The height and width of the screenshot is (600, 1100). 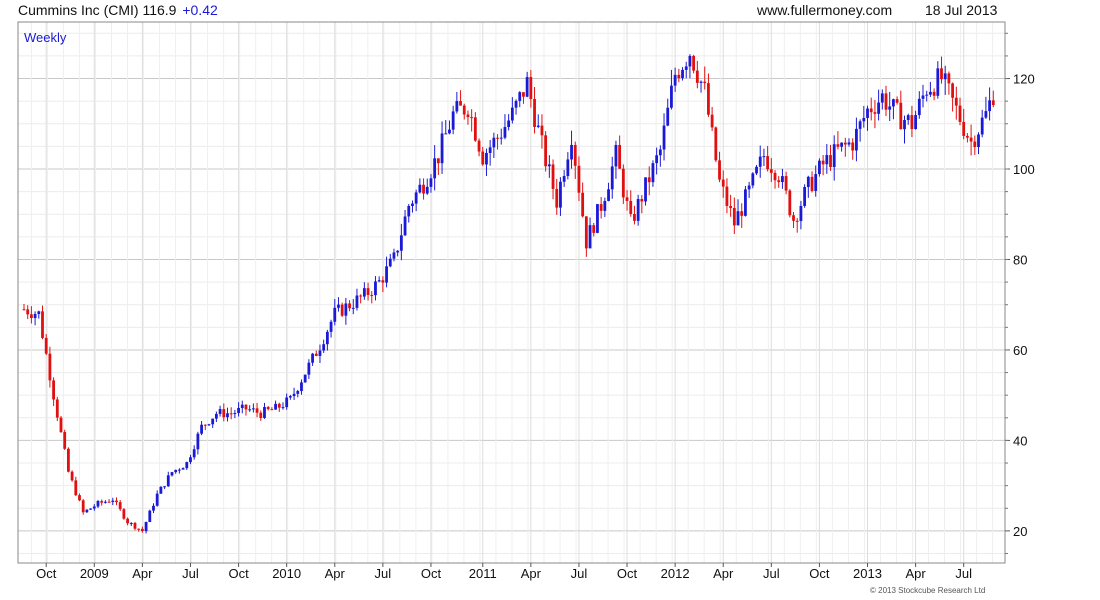 What do you see at coordinates (1020, 531) in the screenshot?
I see `y-tick-label: 20` at bounding box center [1020, 531].